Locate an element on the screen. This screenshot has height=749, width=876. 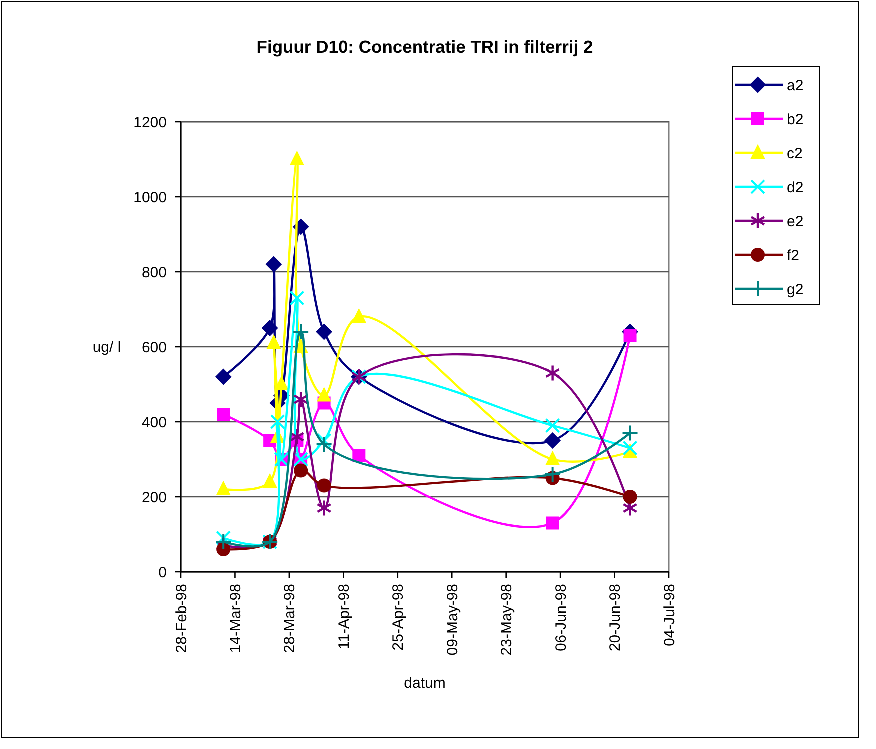
legend-label: a2 is located at coordinates (795, 85).